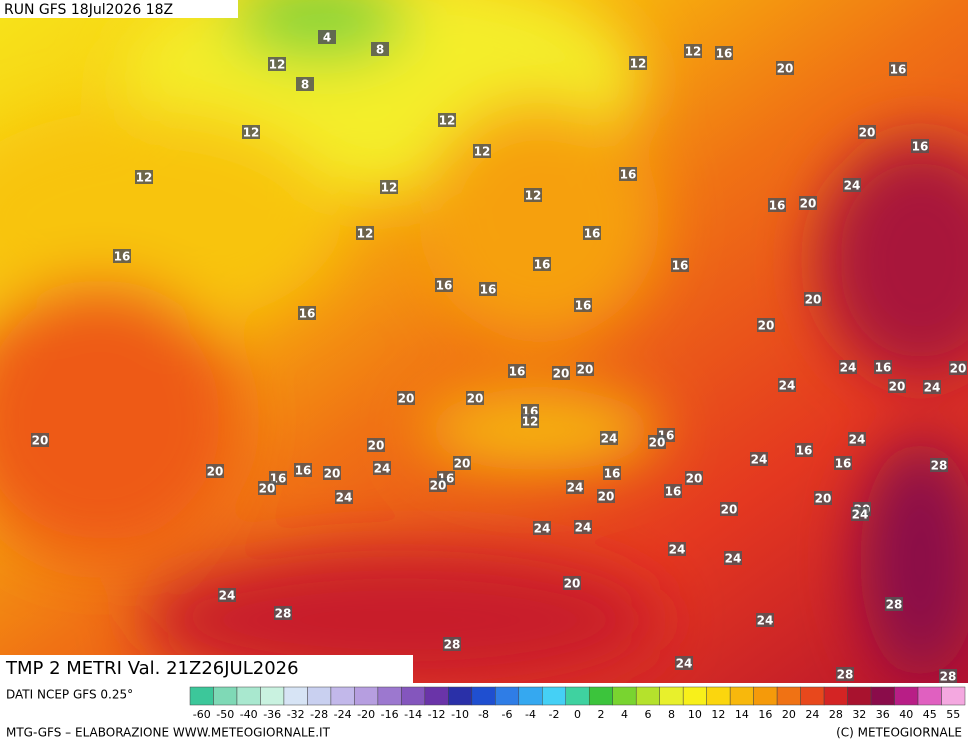 The width and height of the screenshot is (968, 745). What do you see at coordinates (624, 714) in the screenshot?
I see `colorbar-tick-label: 4` at bounding box center [624, 714].